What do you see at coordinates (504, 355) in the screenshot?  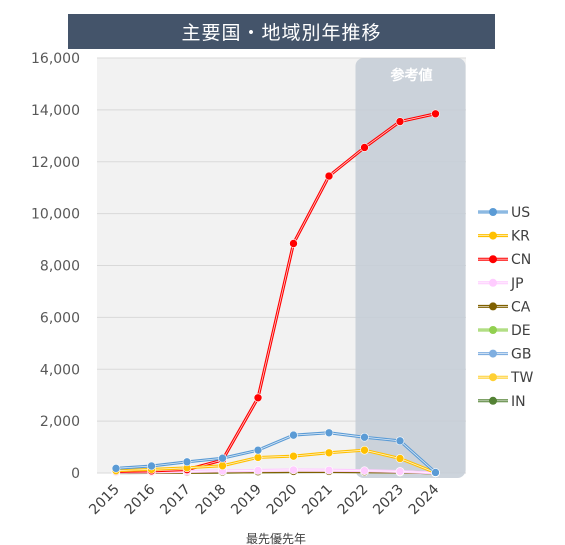 I see `legend-item-gb: GB` at bounding box center [504, 355].